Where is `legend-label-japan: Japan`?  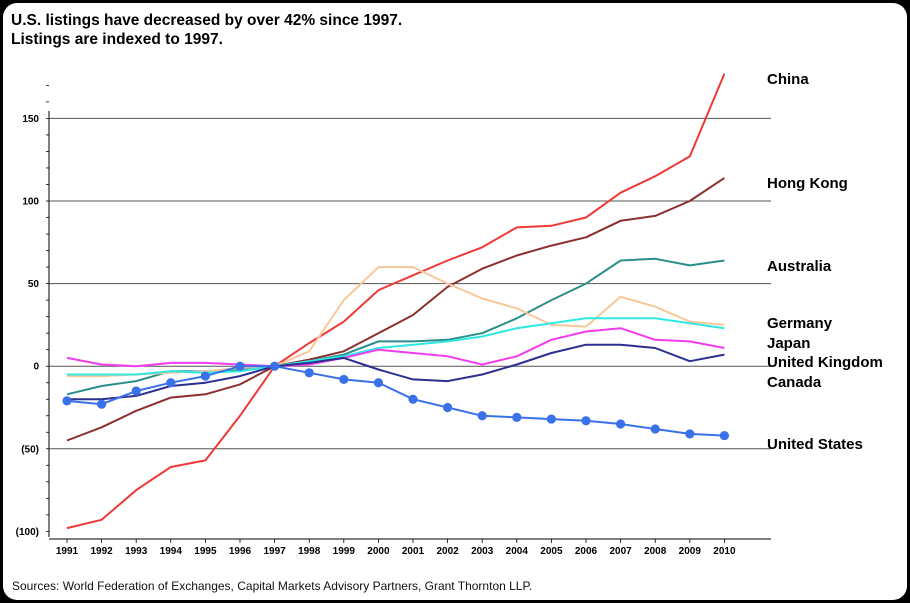 legend-label-japan: Japan is located at coordinates (788, 343).